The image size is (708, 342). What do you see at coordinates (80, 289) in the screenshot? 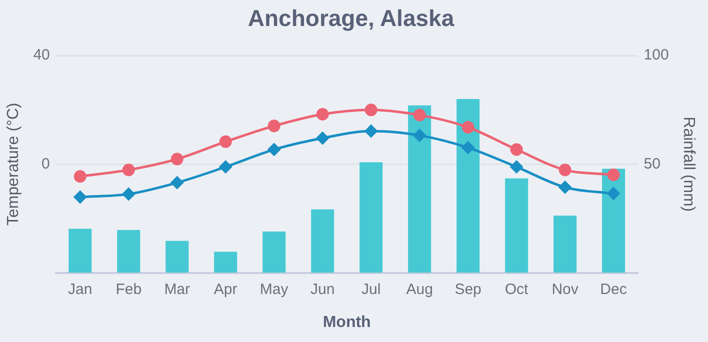
I see `x-tick-label: Jan` at bounding box center [80, 289].